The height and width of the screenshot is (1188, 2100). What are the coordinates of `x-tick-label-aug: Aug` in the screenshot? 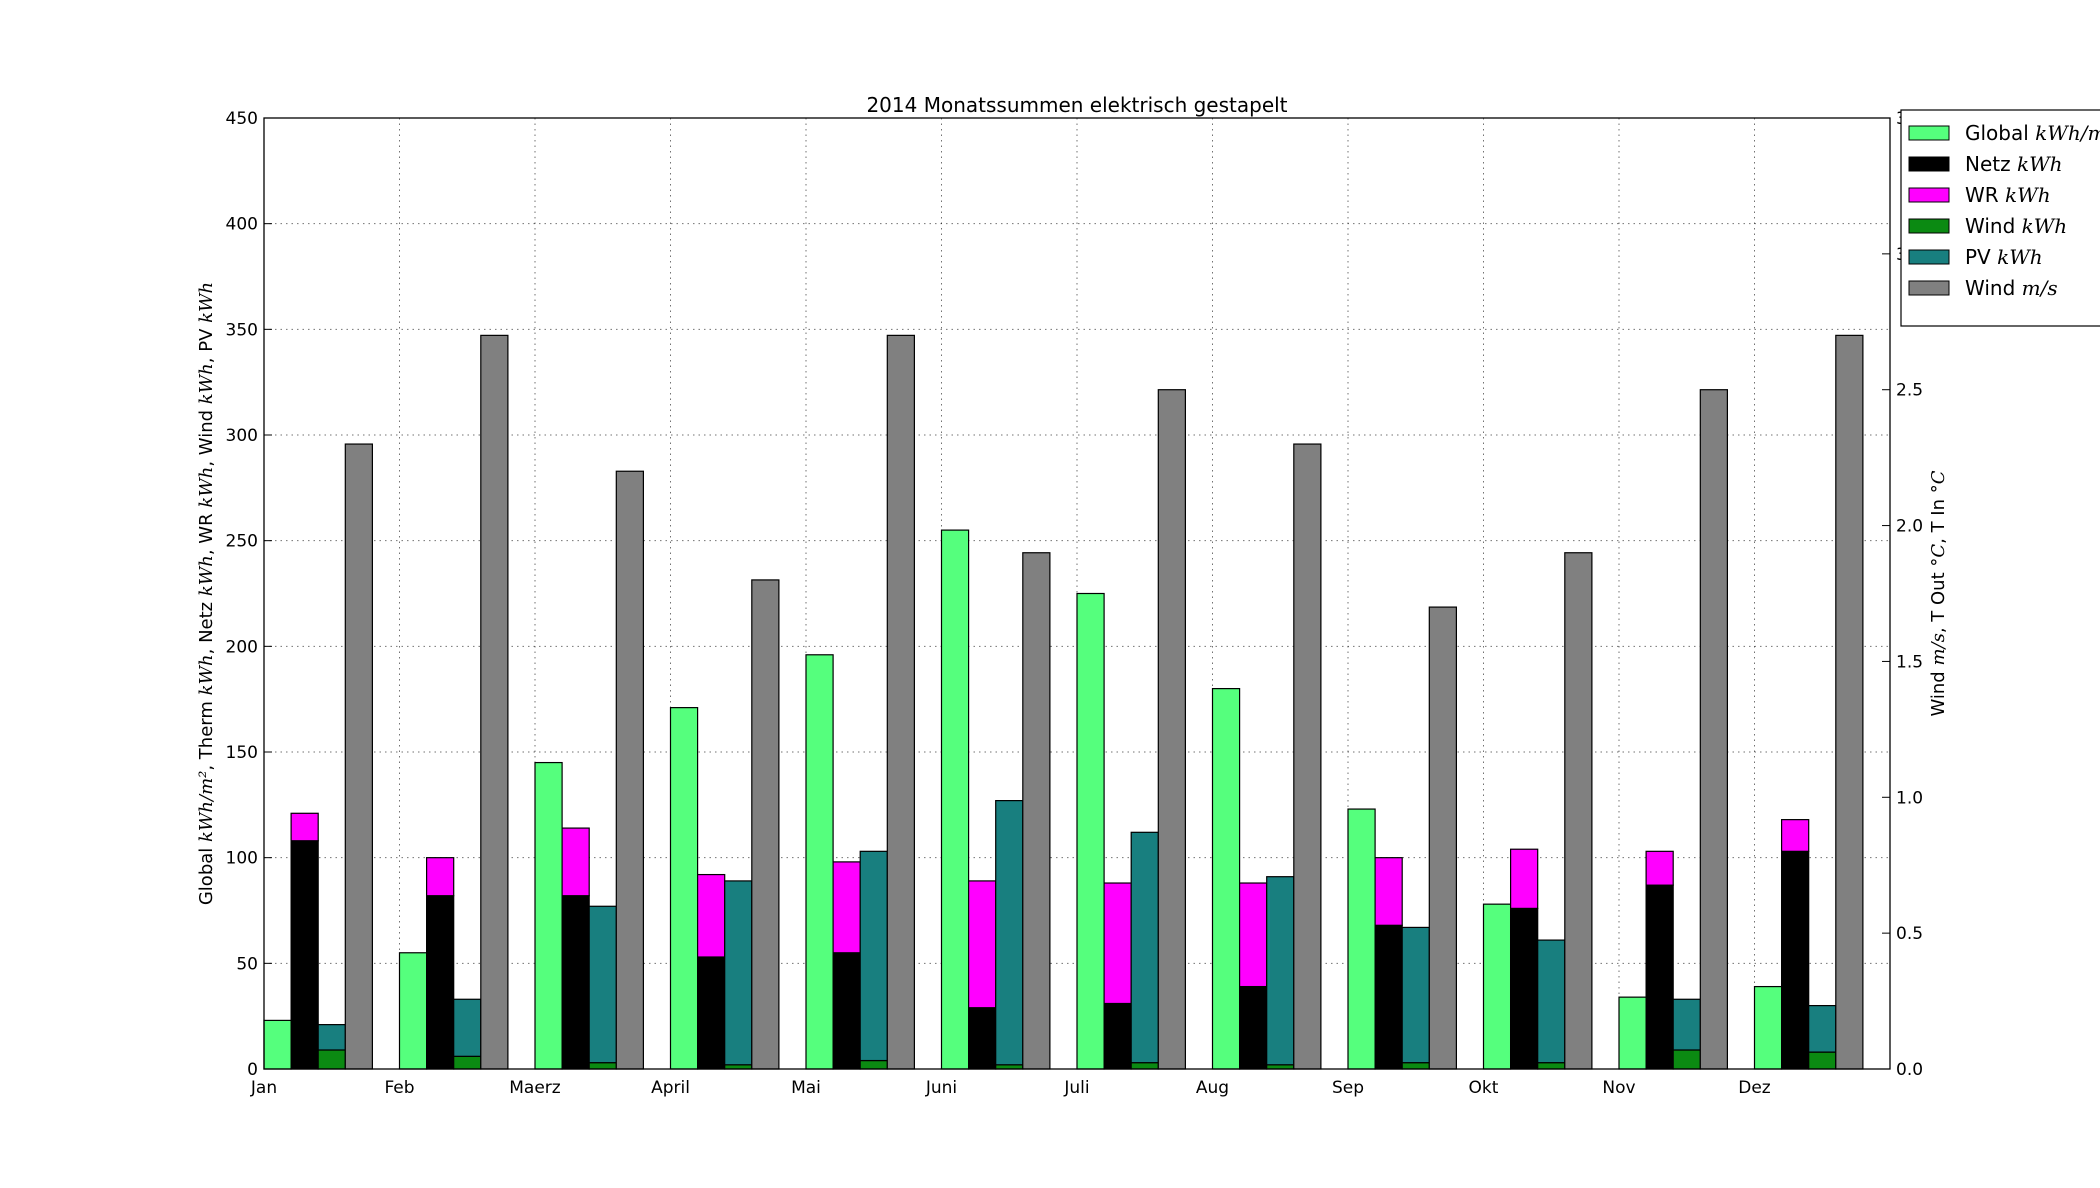 It's located at (1212, 1088).